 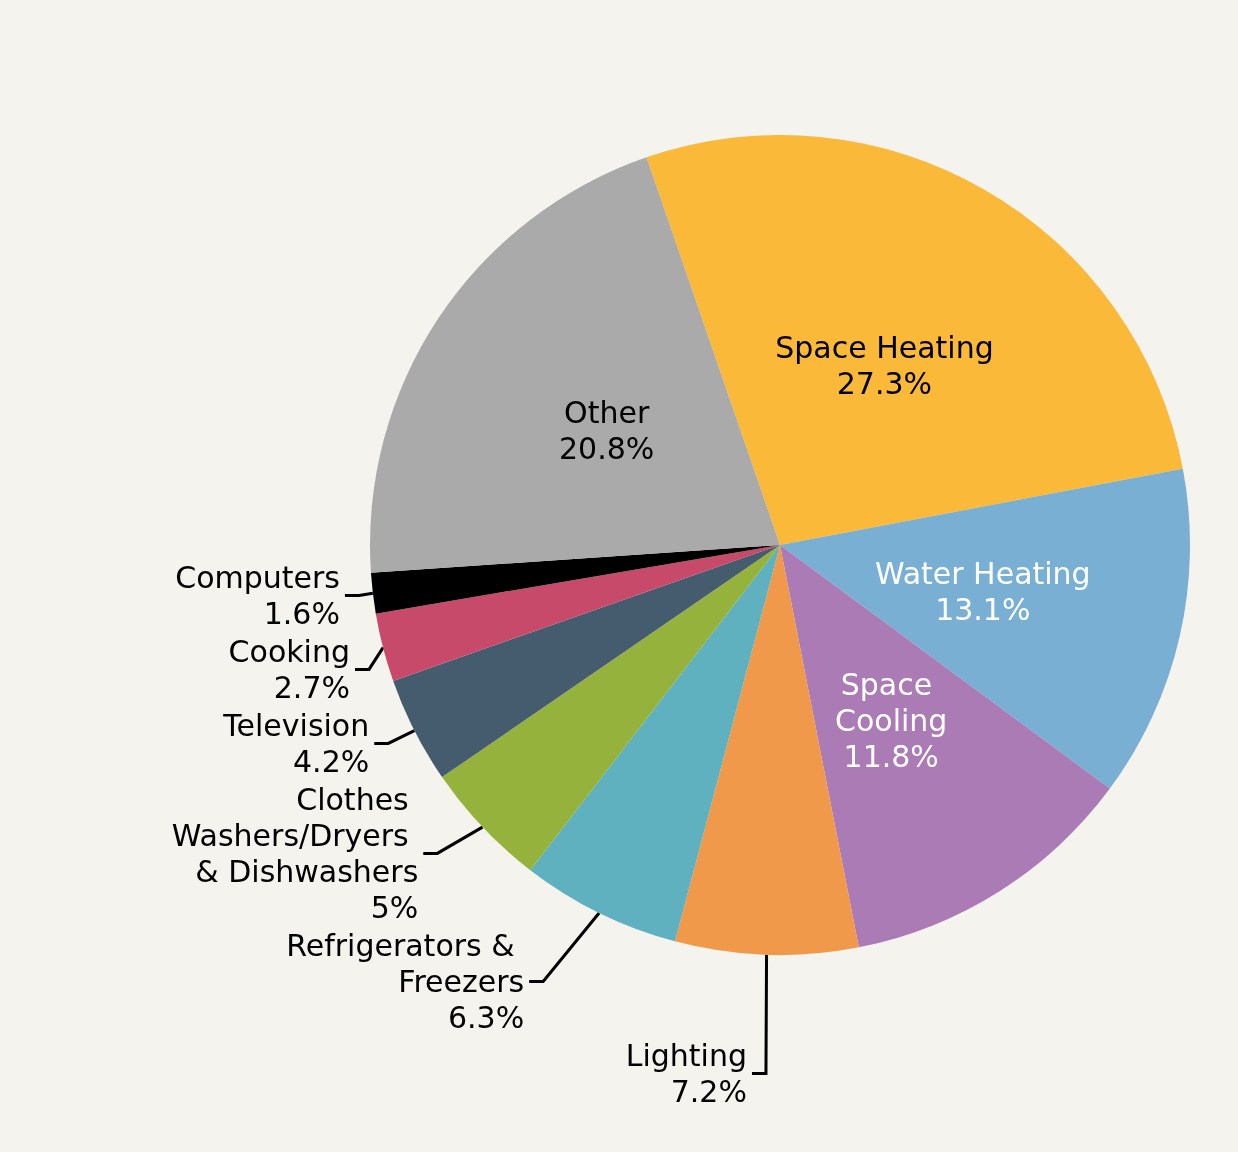 I want to click on slice-label: Computers, so click(x=257, y=577).